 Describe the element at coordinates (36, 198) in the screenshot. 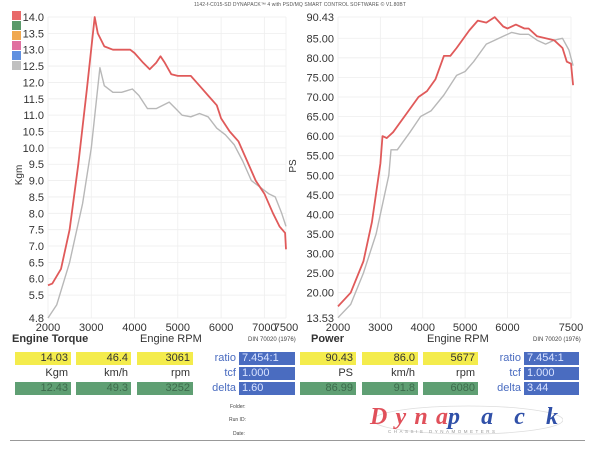

I see `y-tick-label: 8.5` at that location.